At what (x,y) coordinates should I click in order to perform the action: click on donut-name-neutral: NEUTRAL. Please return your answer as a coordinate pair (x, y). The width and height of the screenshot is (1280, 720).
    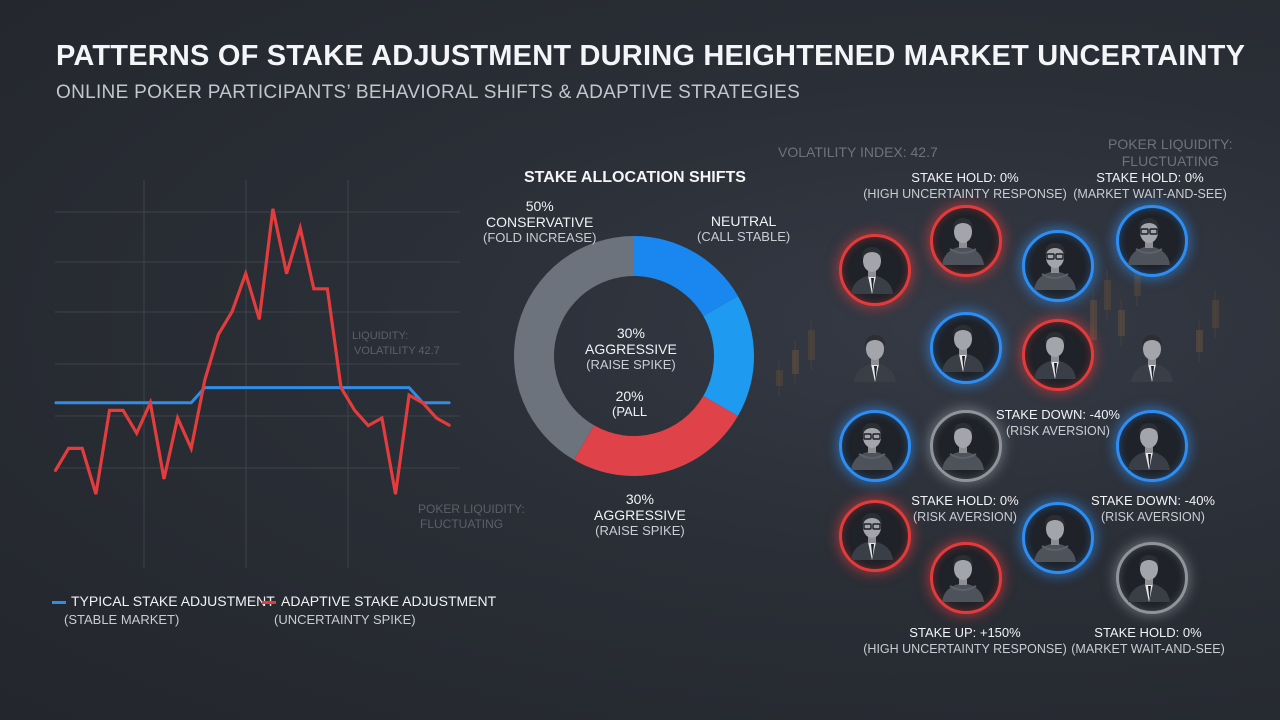
    Looking at the image, I should click on (743, 221).